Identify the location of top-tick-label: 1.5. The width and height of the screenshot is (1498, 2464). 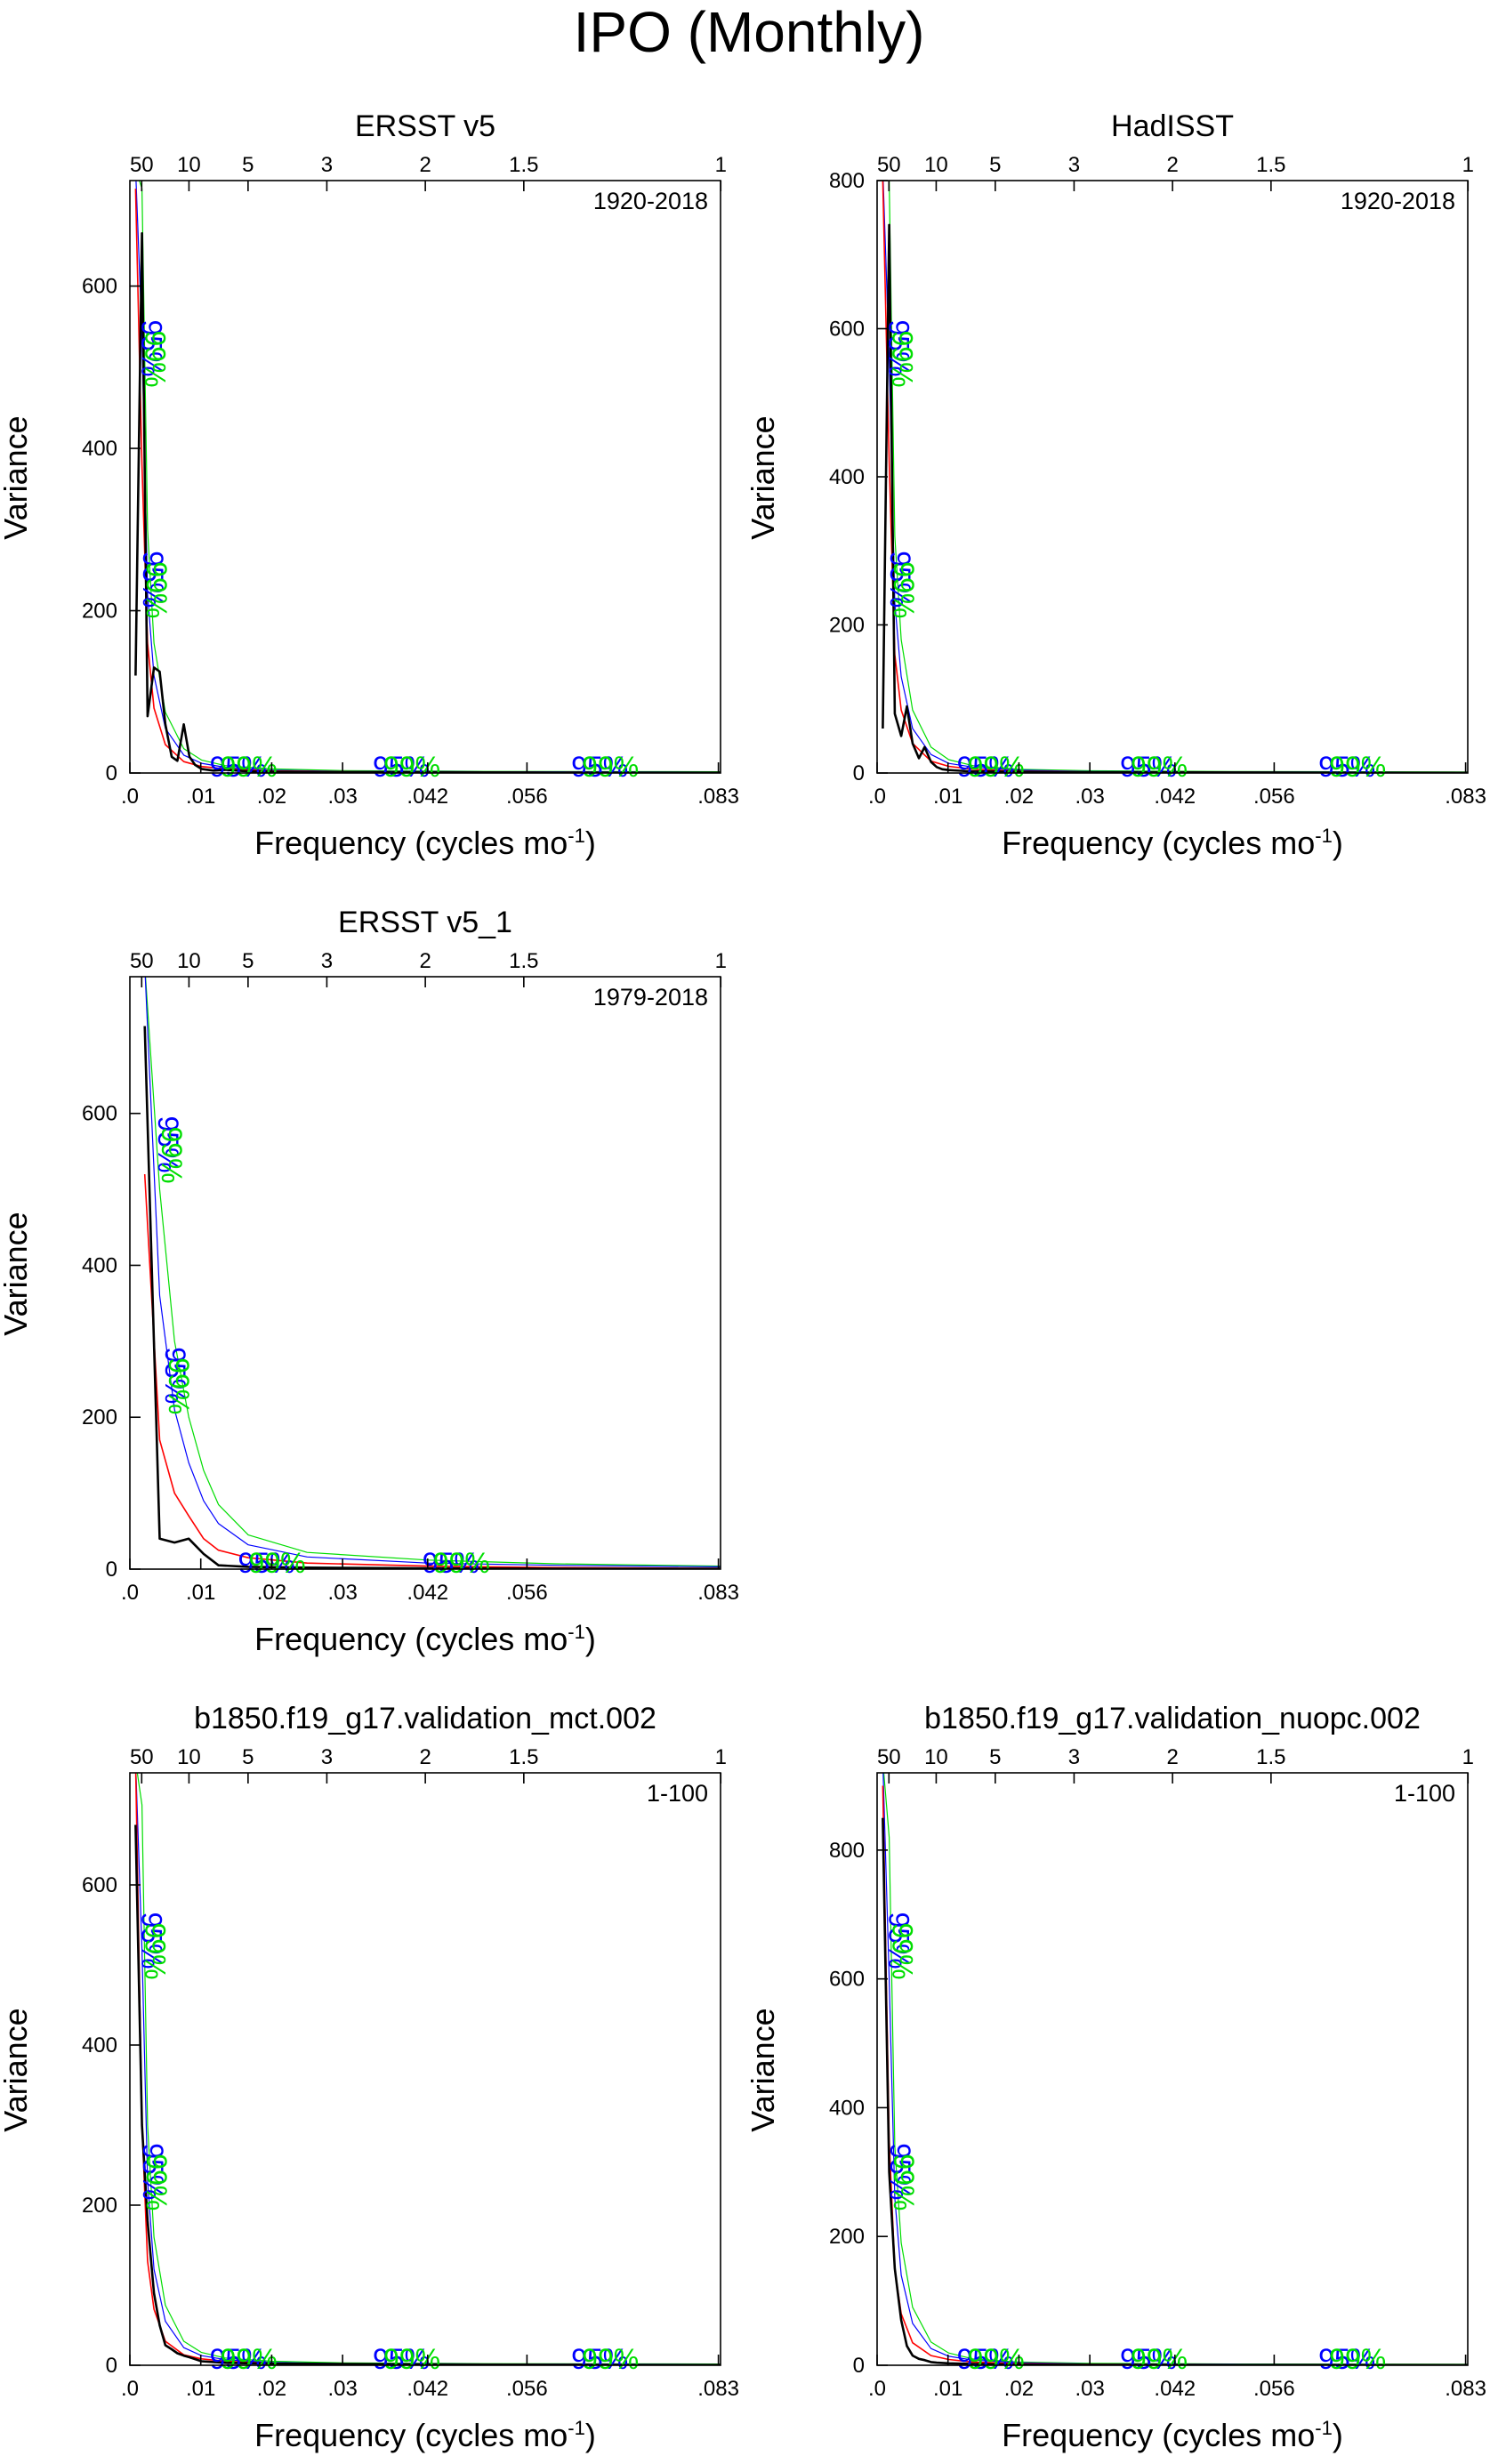
(1270, 1757).